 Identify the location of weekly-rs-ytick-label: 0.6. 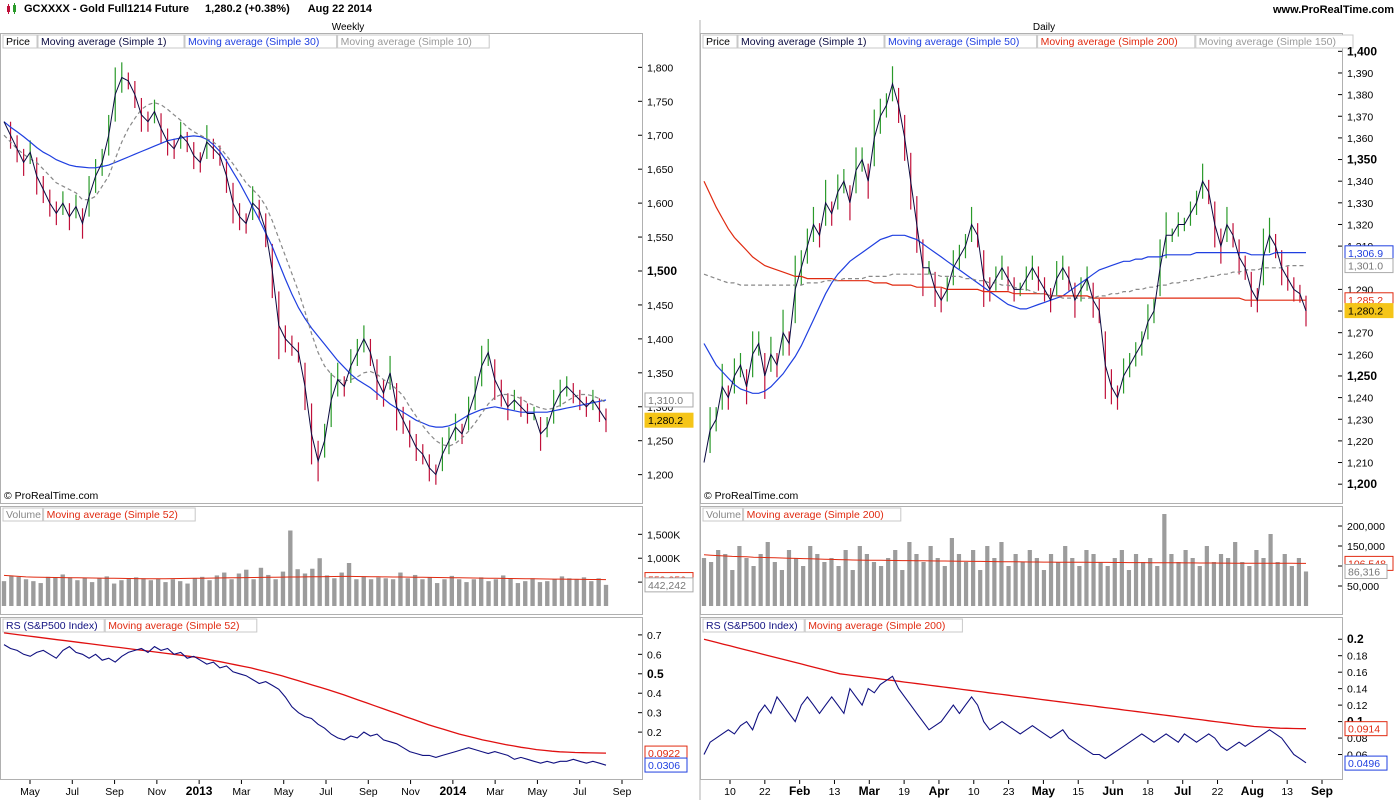
(654, 655).